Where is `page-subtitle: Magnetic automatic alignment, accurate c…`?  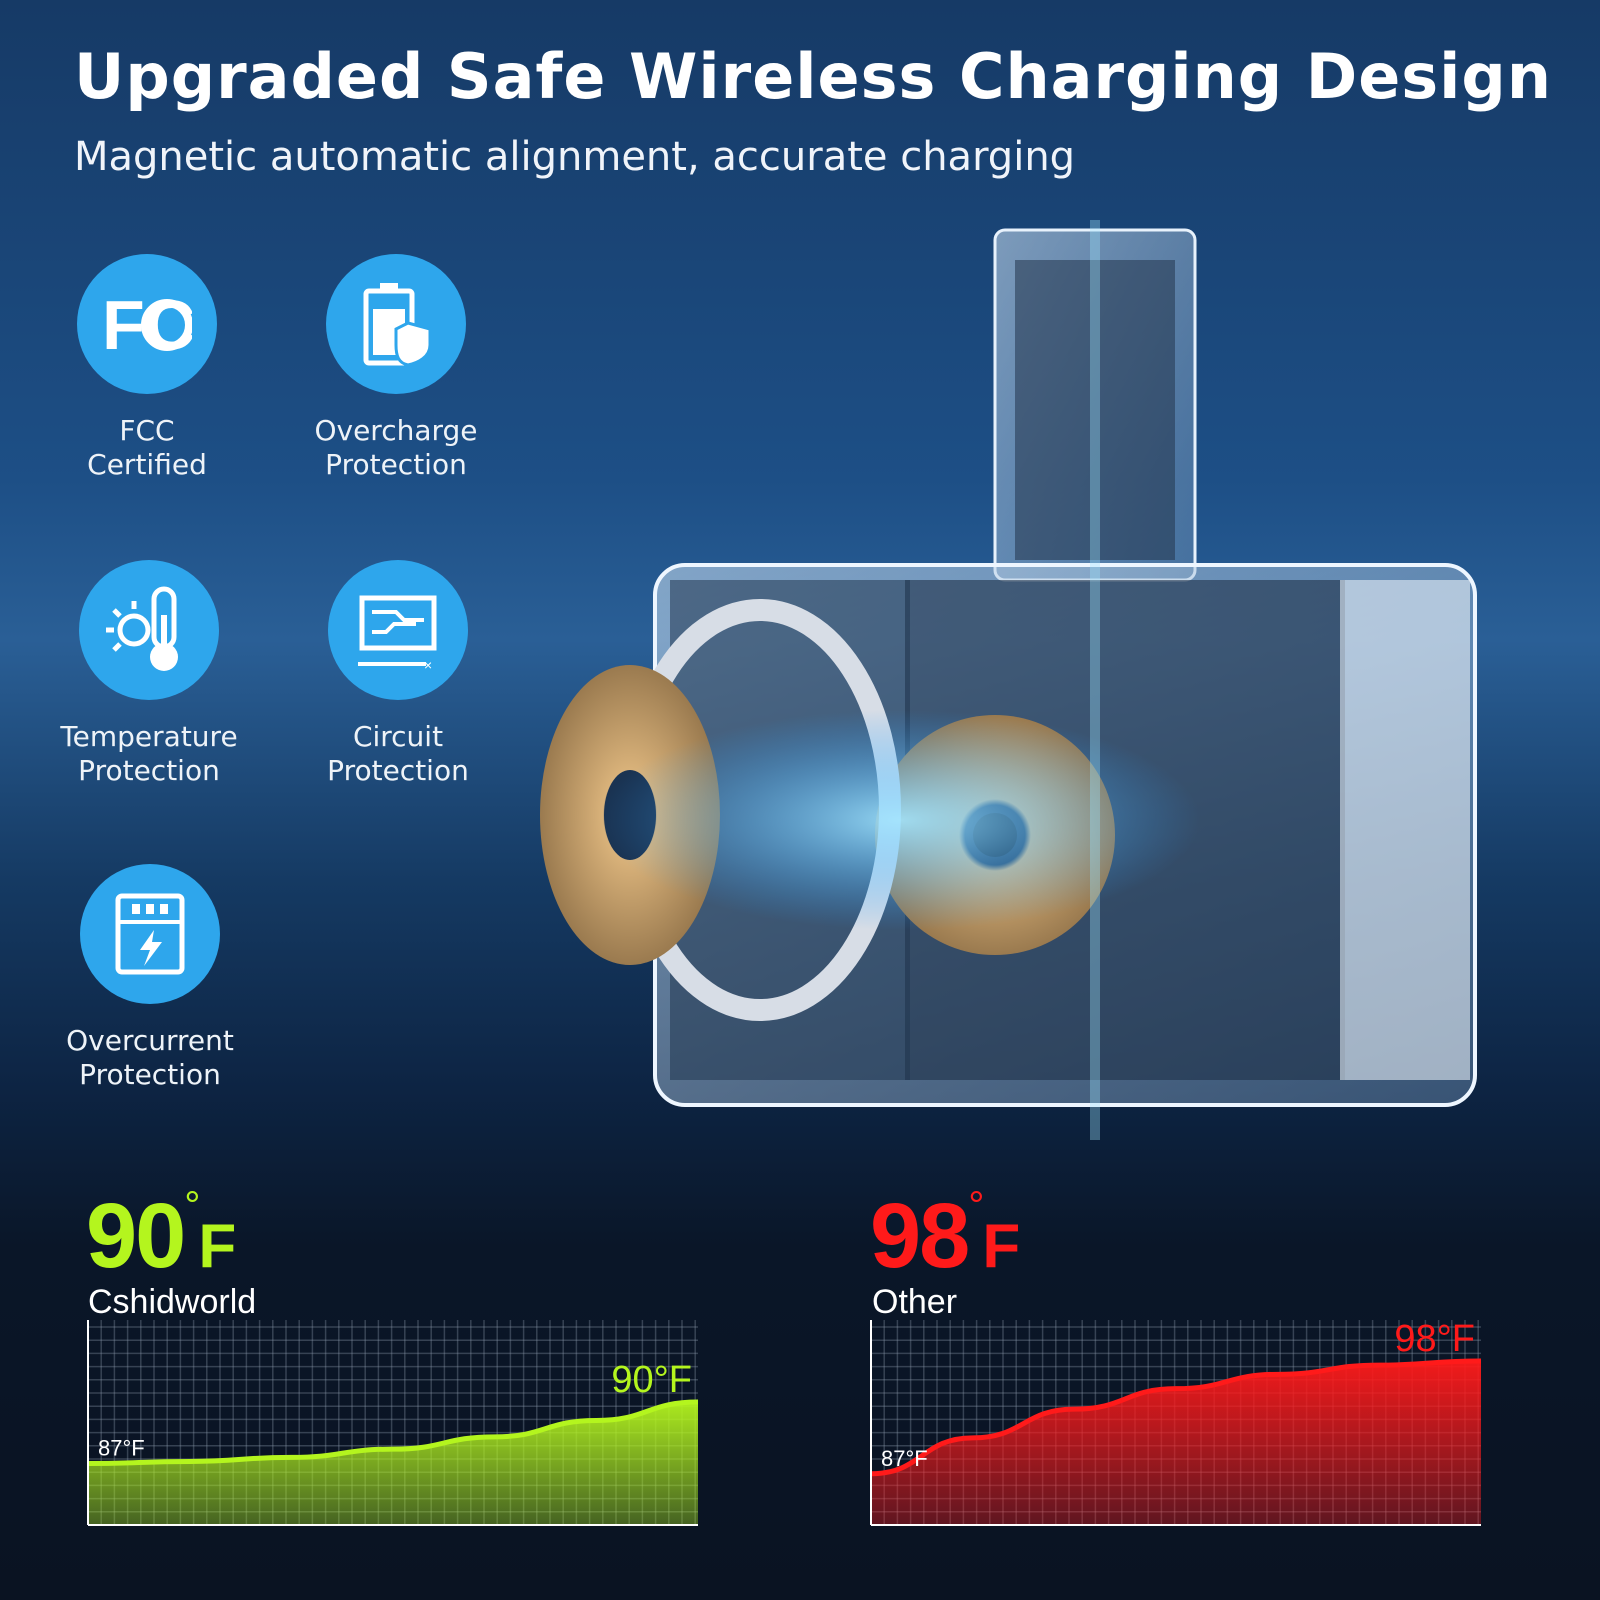 page-subtitle: Magnetic automatic alignment, accurate c… is located at coordinates (575, 157).